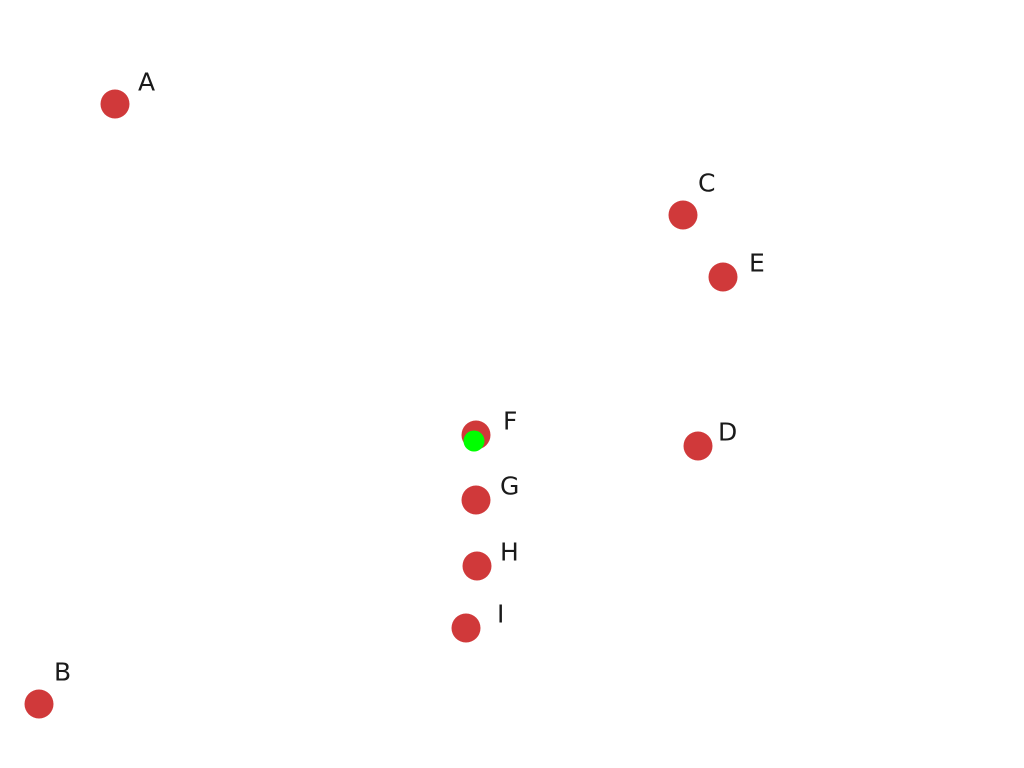 Image resolution: width=1024 pixels, height=768 pixels. Describe the element at coordinates (63, 672) in the screenshot. I see `point-b-label: B` at that location.